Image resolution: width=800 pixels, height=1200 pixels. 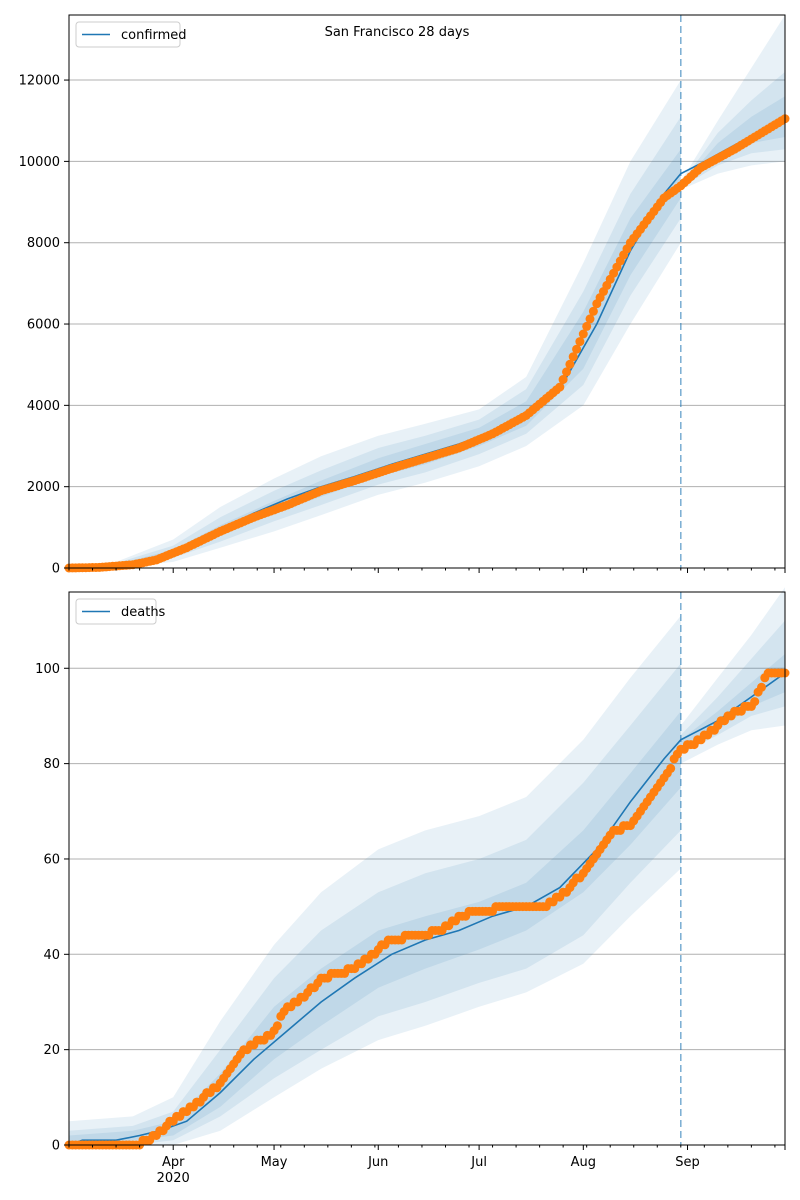 I want to click on x-tick-sublabel: 2020, so click(x=173, y=1178).